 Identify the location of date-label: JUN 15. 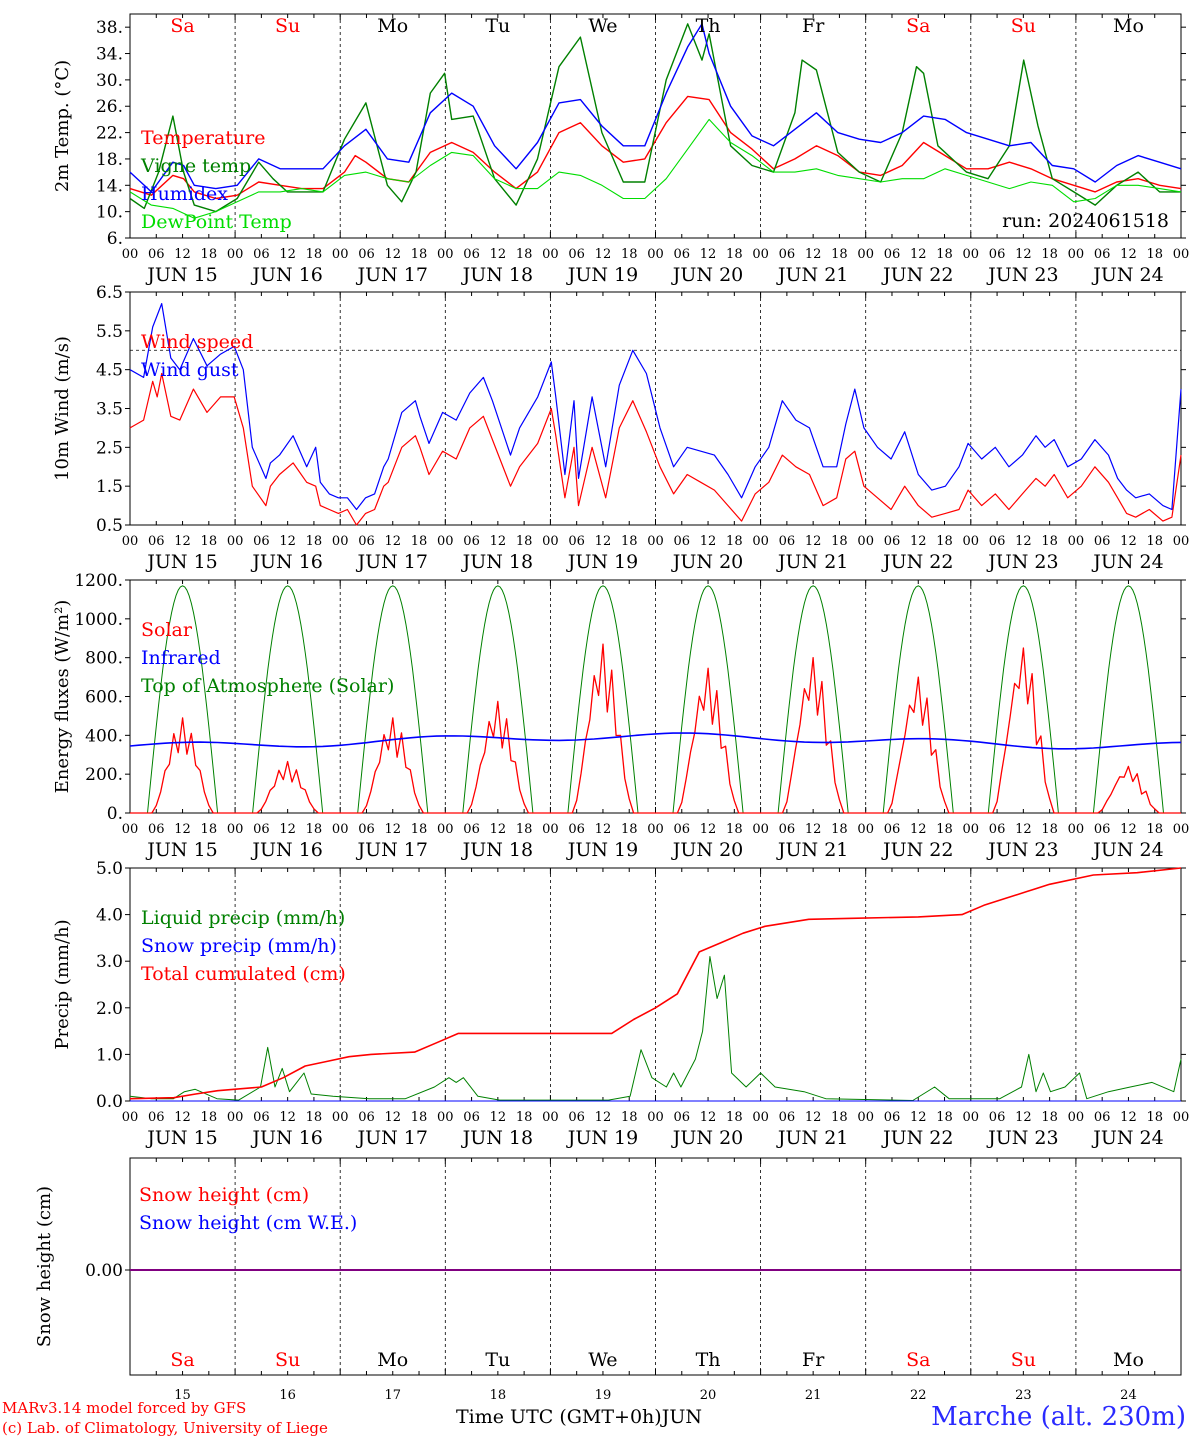
(181, 1138).